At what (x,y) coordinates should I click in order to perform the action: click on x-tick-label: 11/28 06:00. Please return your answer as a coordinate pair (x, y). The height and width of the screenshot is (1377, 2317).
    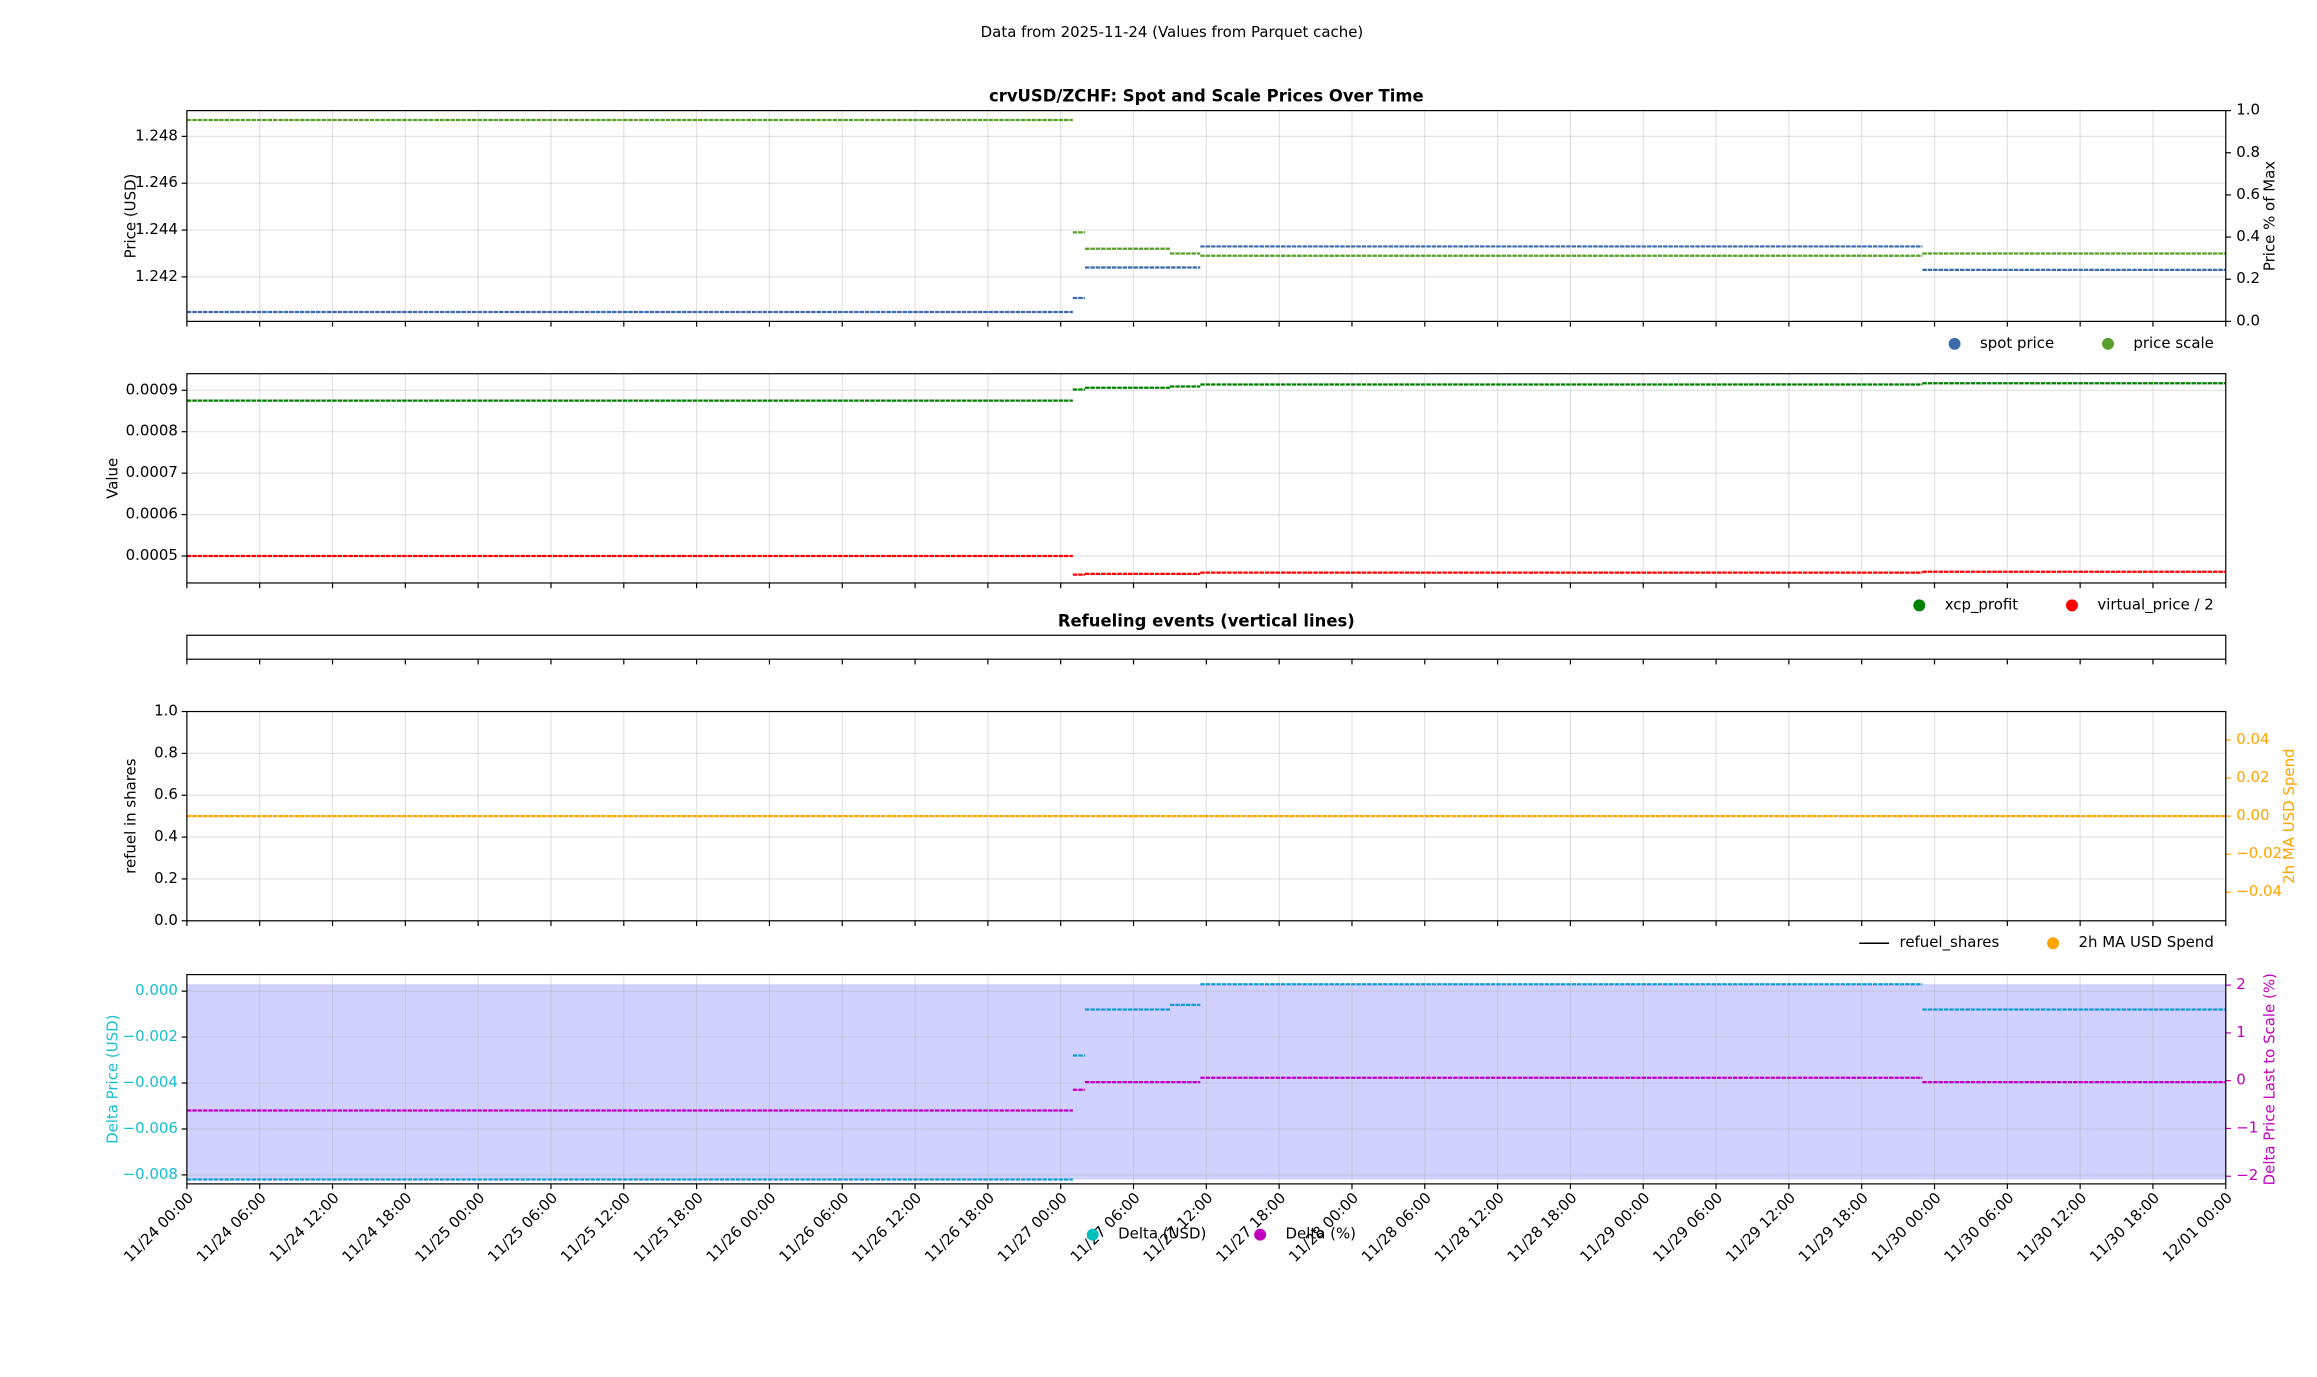
    Looking at the image, I should click on (1396, 1227).